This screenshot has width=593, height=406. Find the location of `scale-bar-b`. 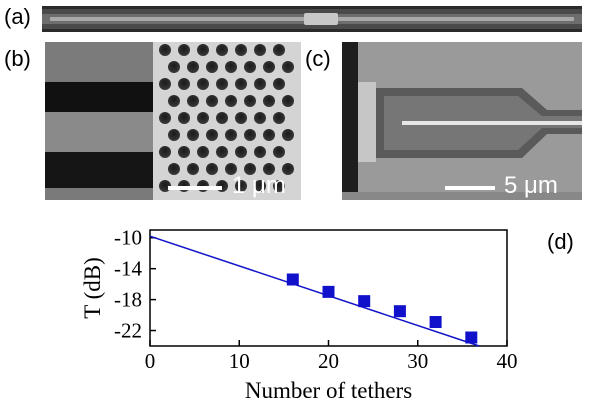

scale-bar-b is located at coordinates (195, 188).